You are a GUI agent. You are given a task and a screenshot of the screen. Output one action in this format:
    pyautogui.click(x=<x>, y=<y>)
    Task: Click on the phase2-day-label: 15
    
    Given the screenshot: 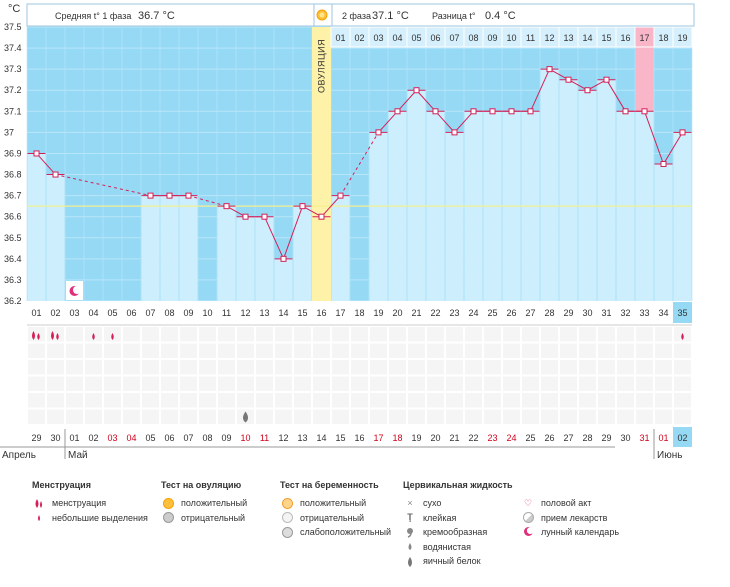 What is the action you would take?
    pyautogui.click(x=606, y=38)
    